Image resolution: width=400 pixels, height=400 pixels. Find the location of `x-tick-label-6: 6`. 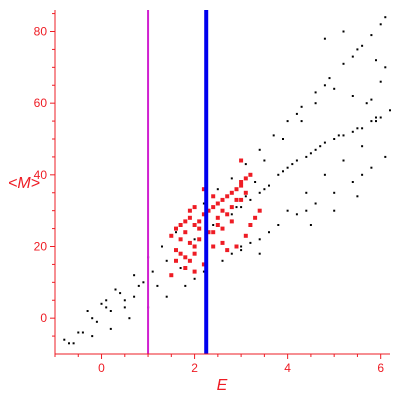

x-tick-label-6: 6 is located at coordinates (380, 368).